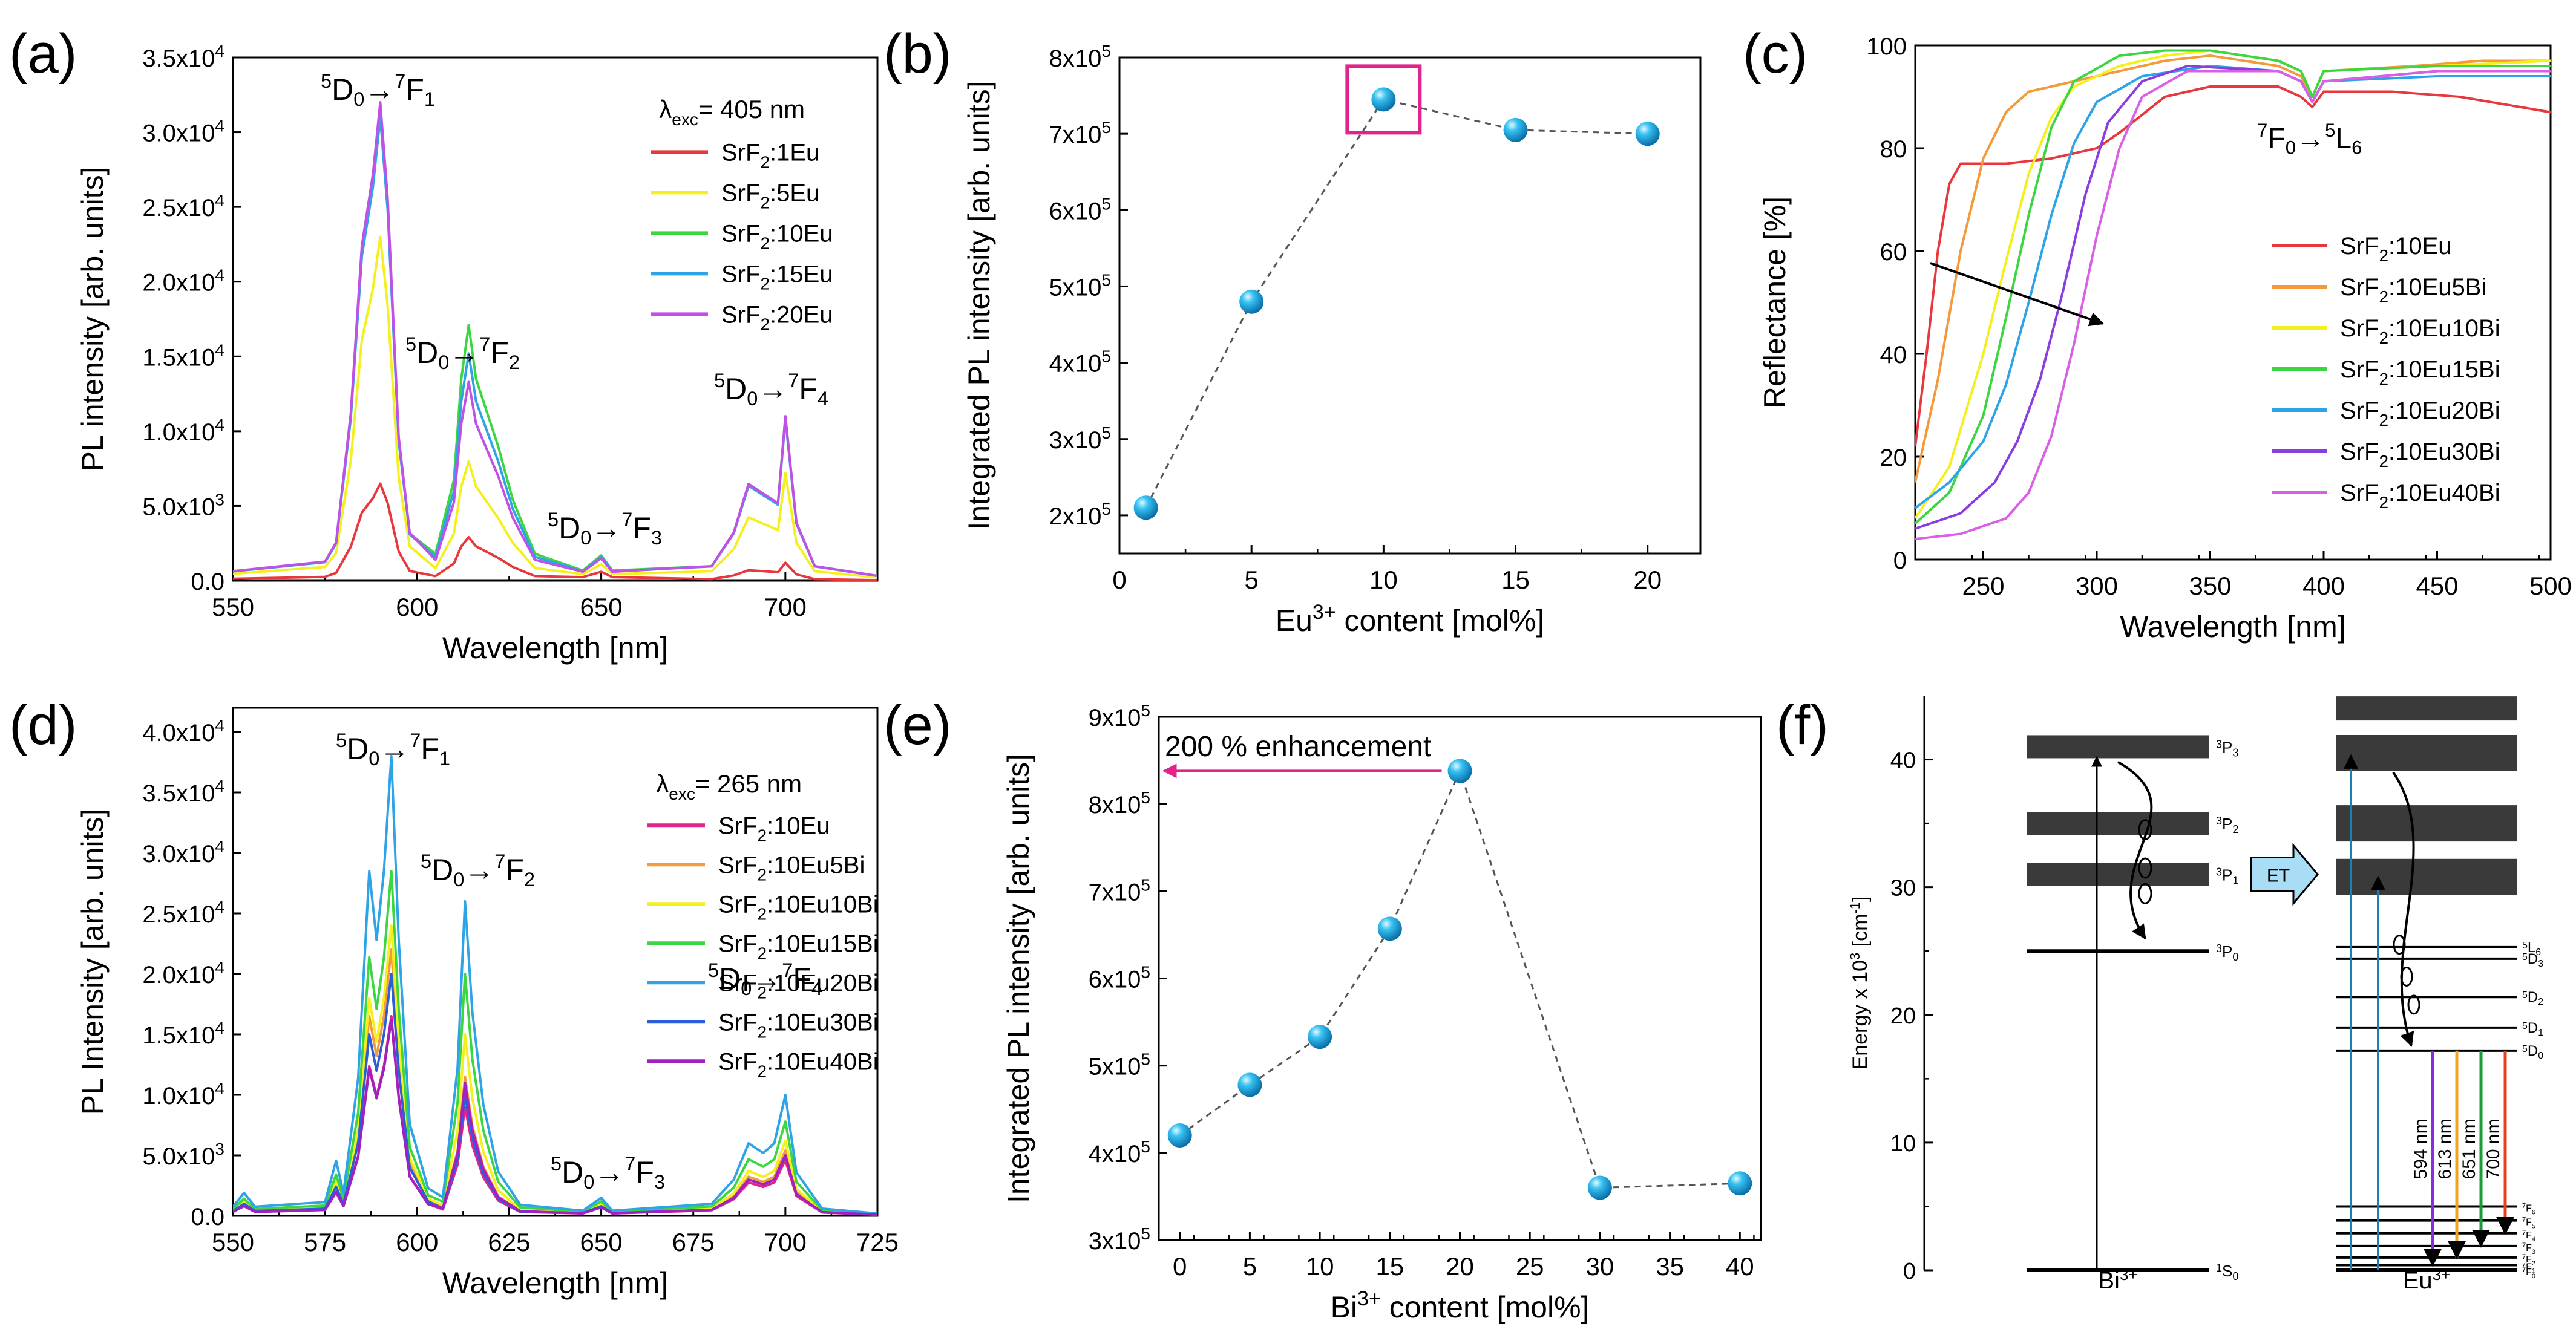 The height and width of the screenshot is (1332, 2576). What do you see at coordinates (43, 725) in the screenshot?
I see `panel-label-d: (d)` at bounding box center [43, 725].